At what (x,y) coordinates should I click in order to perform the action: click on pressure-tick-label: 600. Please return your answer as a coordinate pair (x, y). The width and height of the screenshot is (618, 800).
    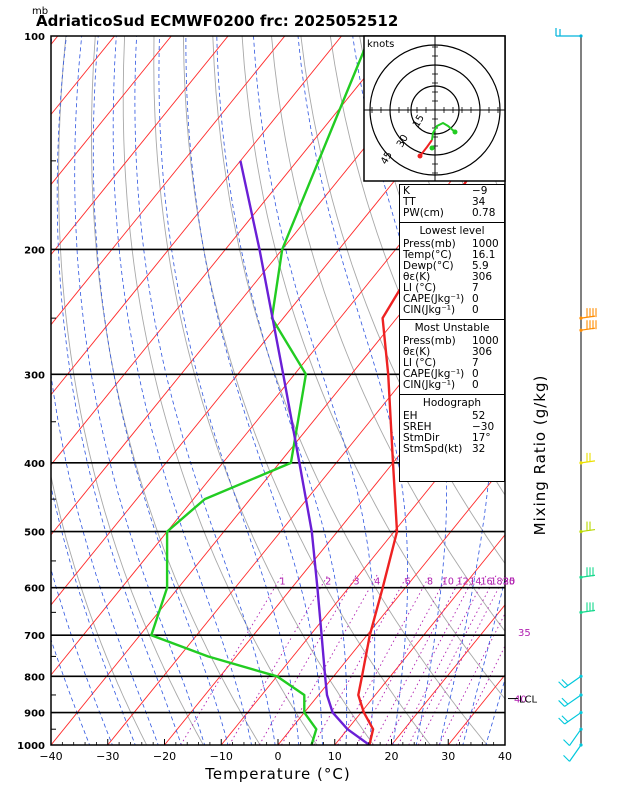
    Looking at the image, I should click on (34, 589).